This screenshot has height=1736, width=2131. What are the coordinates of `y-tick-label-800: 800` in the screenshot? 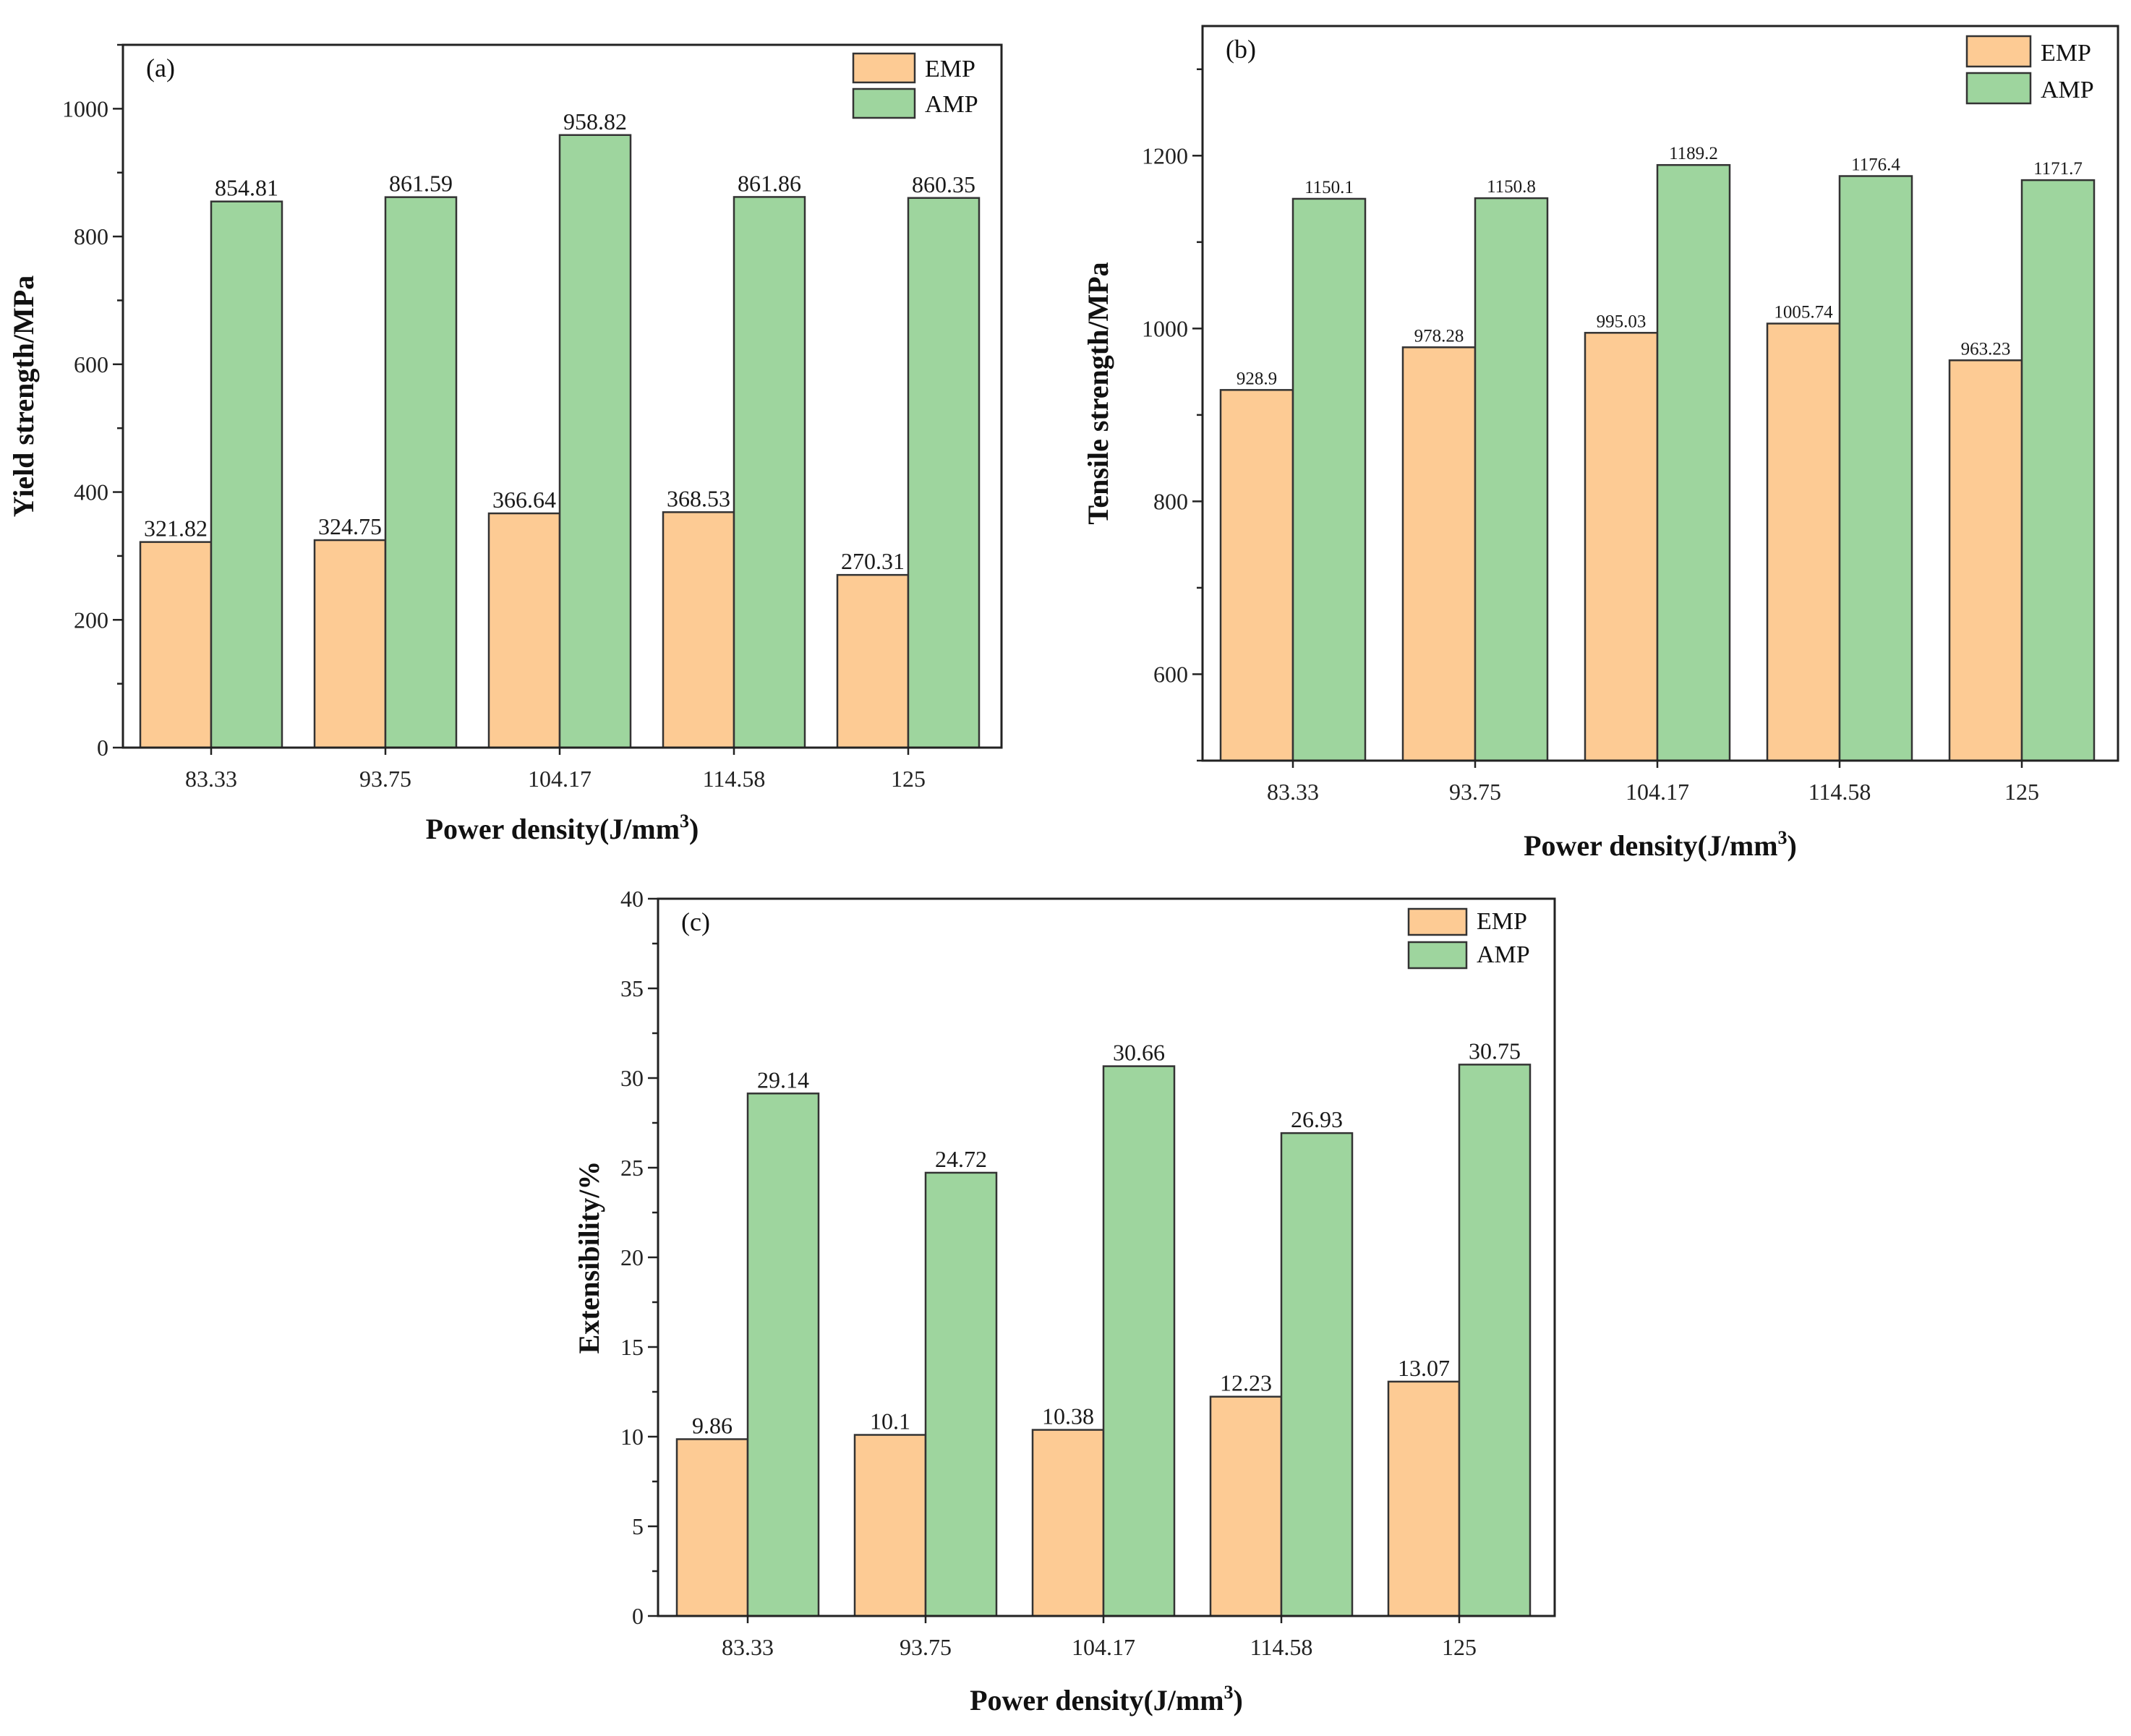 It's located at (91, 236).